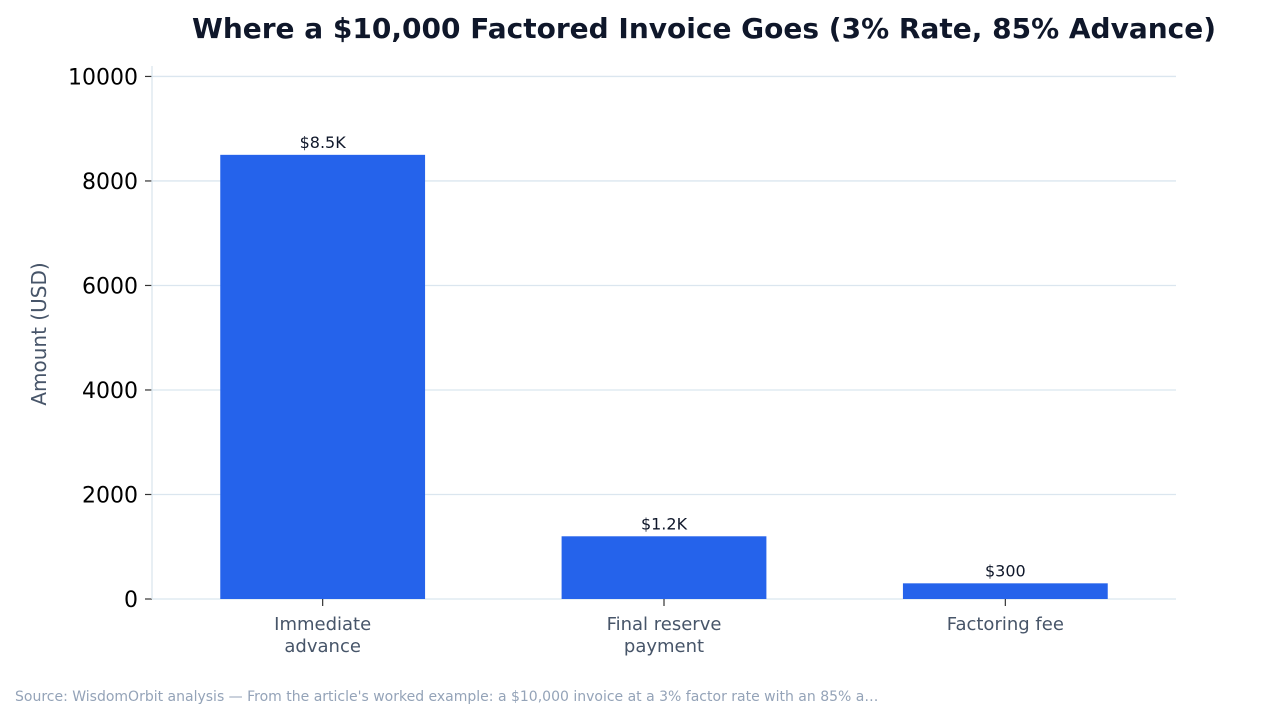 This screenshot has height=718, width=1271. Describe the element at coordinates (664, 635) in the screenshot. I see `x-tick-label: Final reserve payment` at that location.